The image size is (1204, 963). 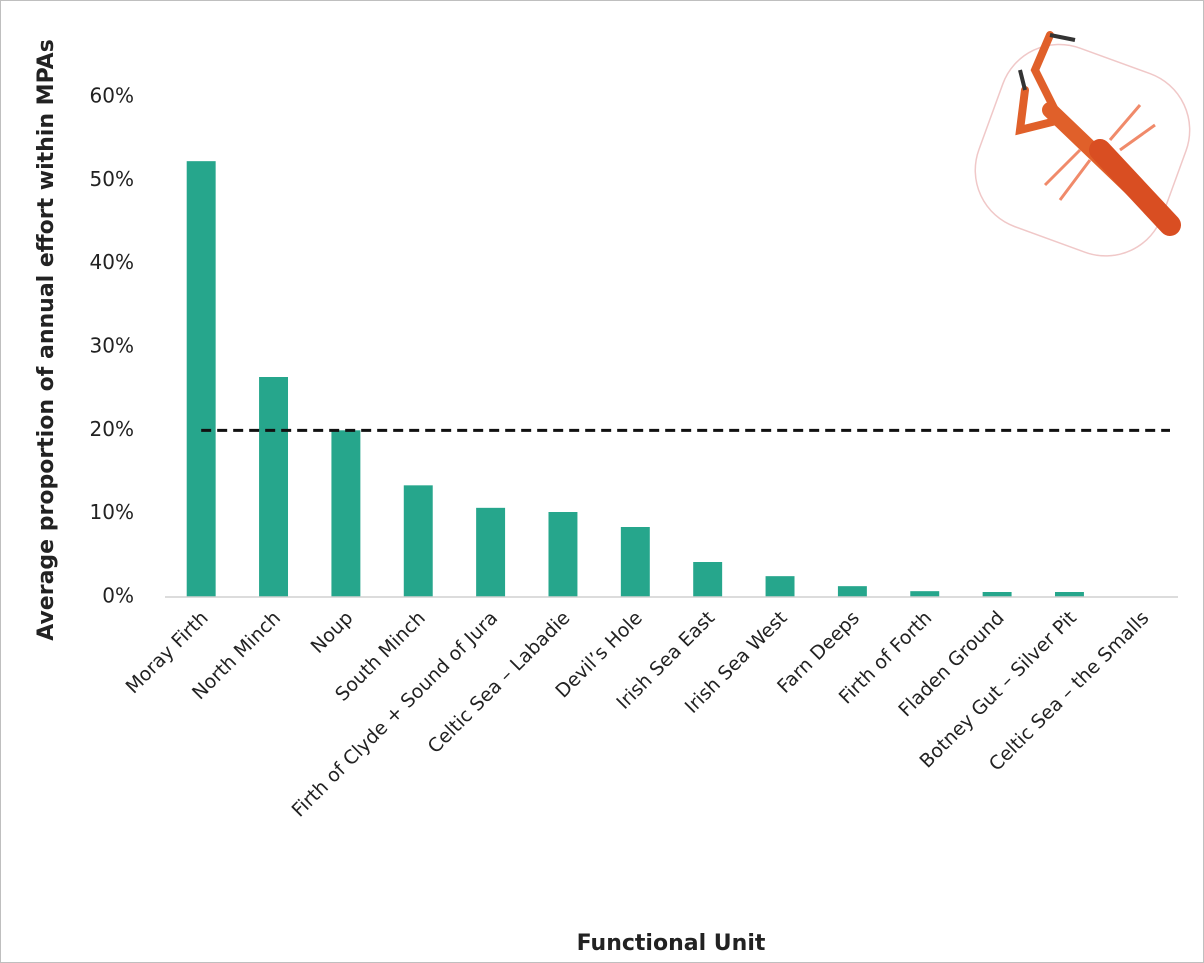 I want to click on y-tick-label: 20%, so click(x=112, y=429).